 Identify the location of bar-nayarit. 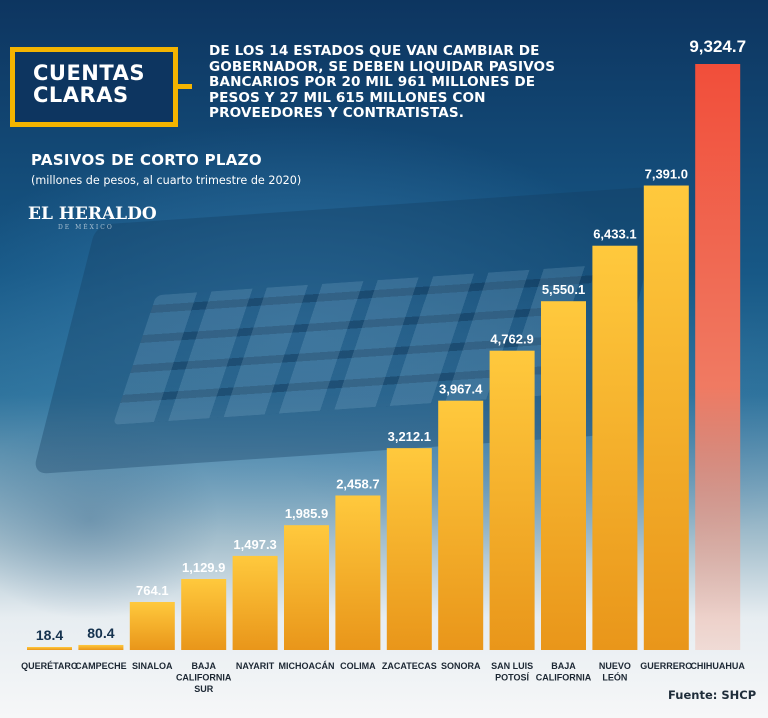
(255, 602).